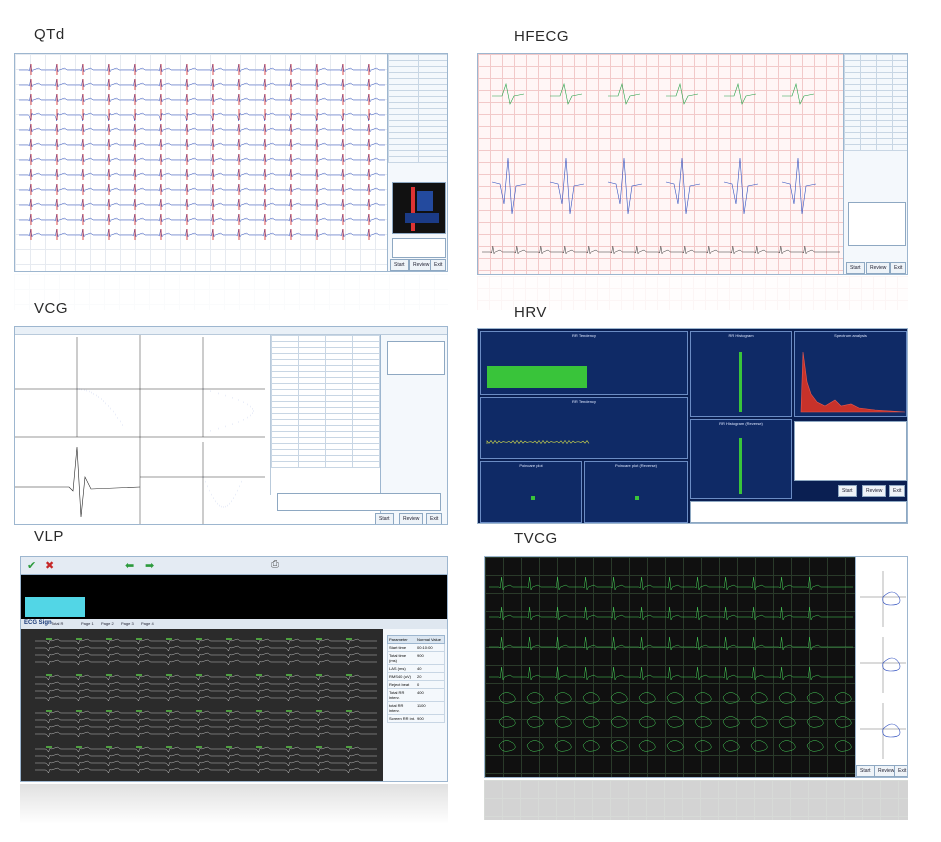 The height and width of the screenshot is (842, 941). Describe the element at coordinates (855, 268) in the screenshot. I see `hfecg-start-button: Start` at that location.